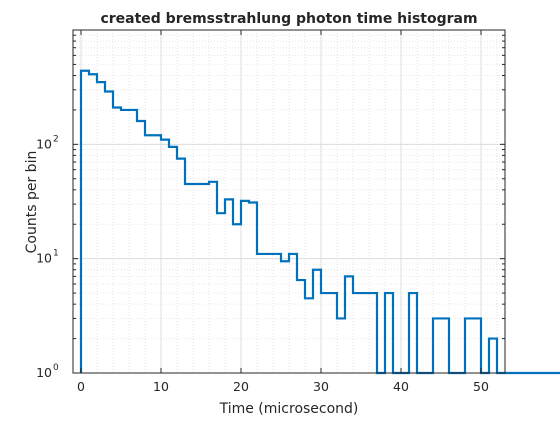  Describe the element at coordinates (161, 386) in the screenshot. I see `x-tick-label: 10` at that location.